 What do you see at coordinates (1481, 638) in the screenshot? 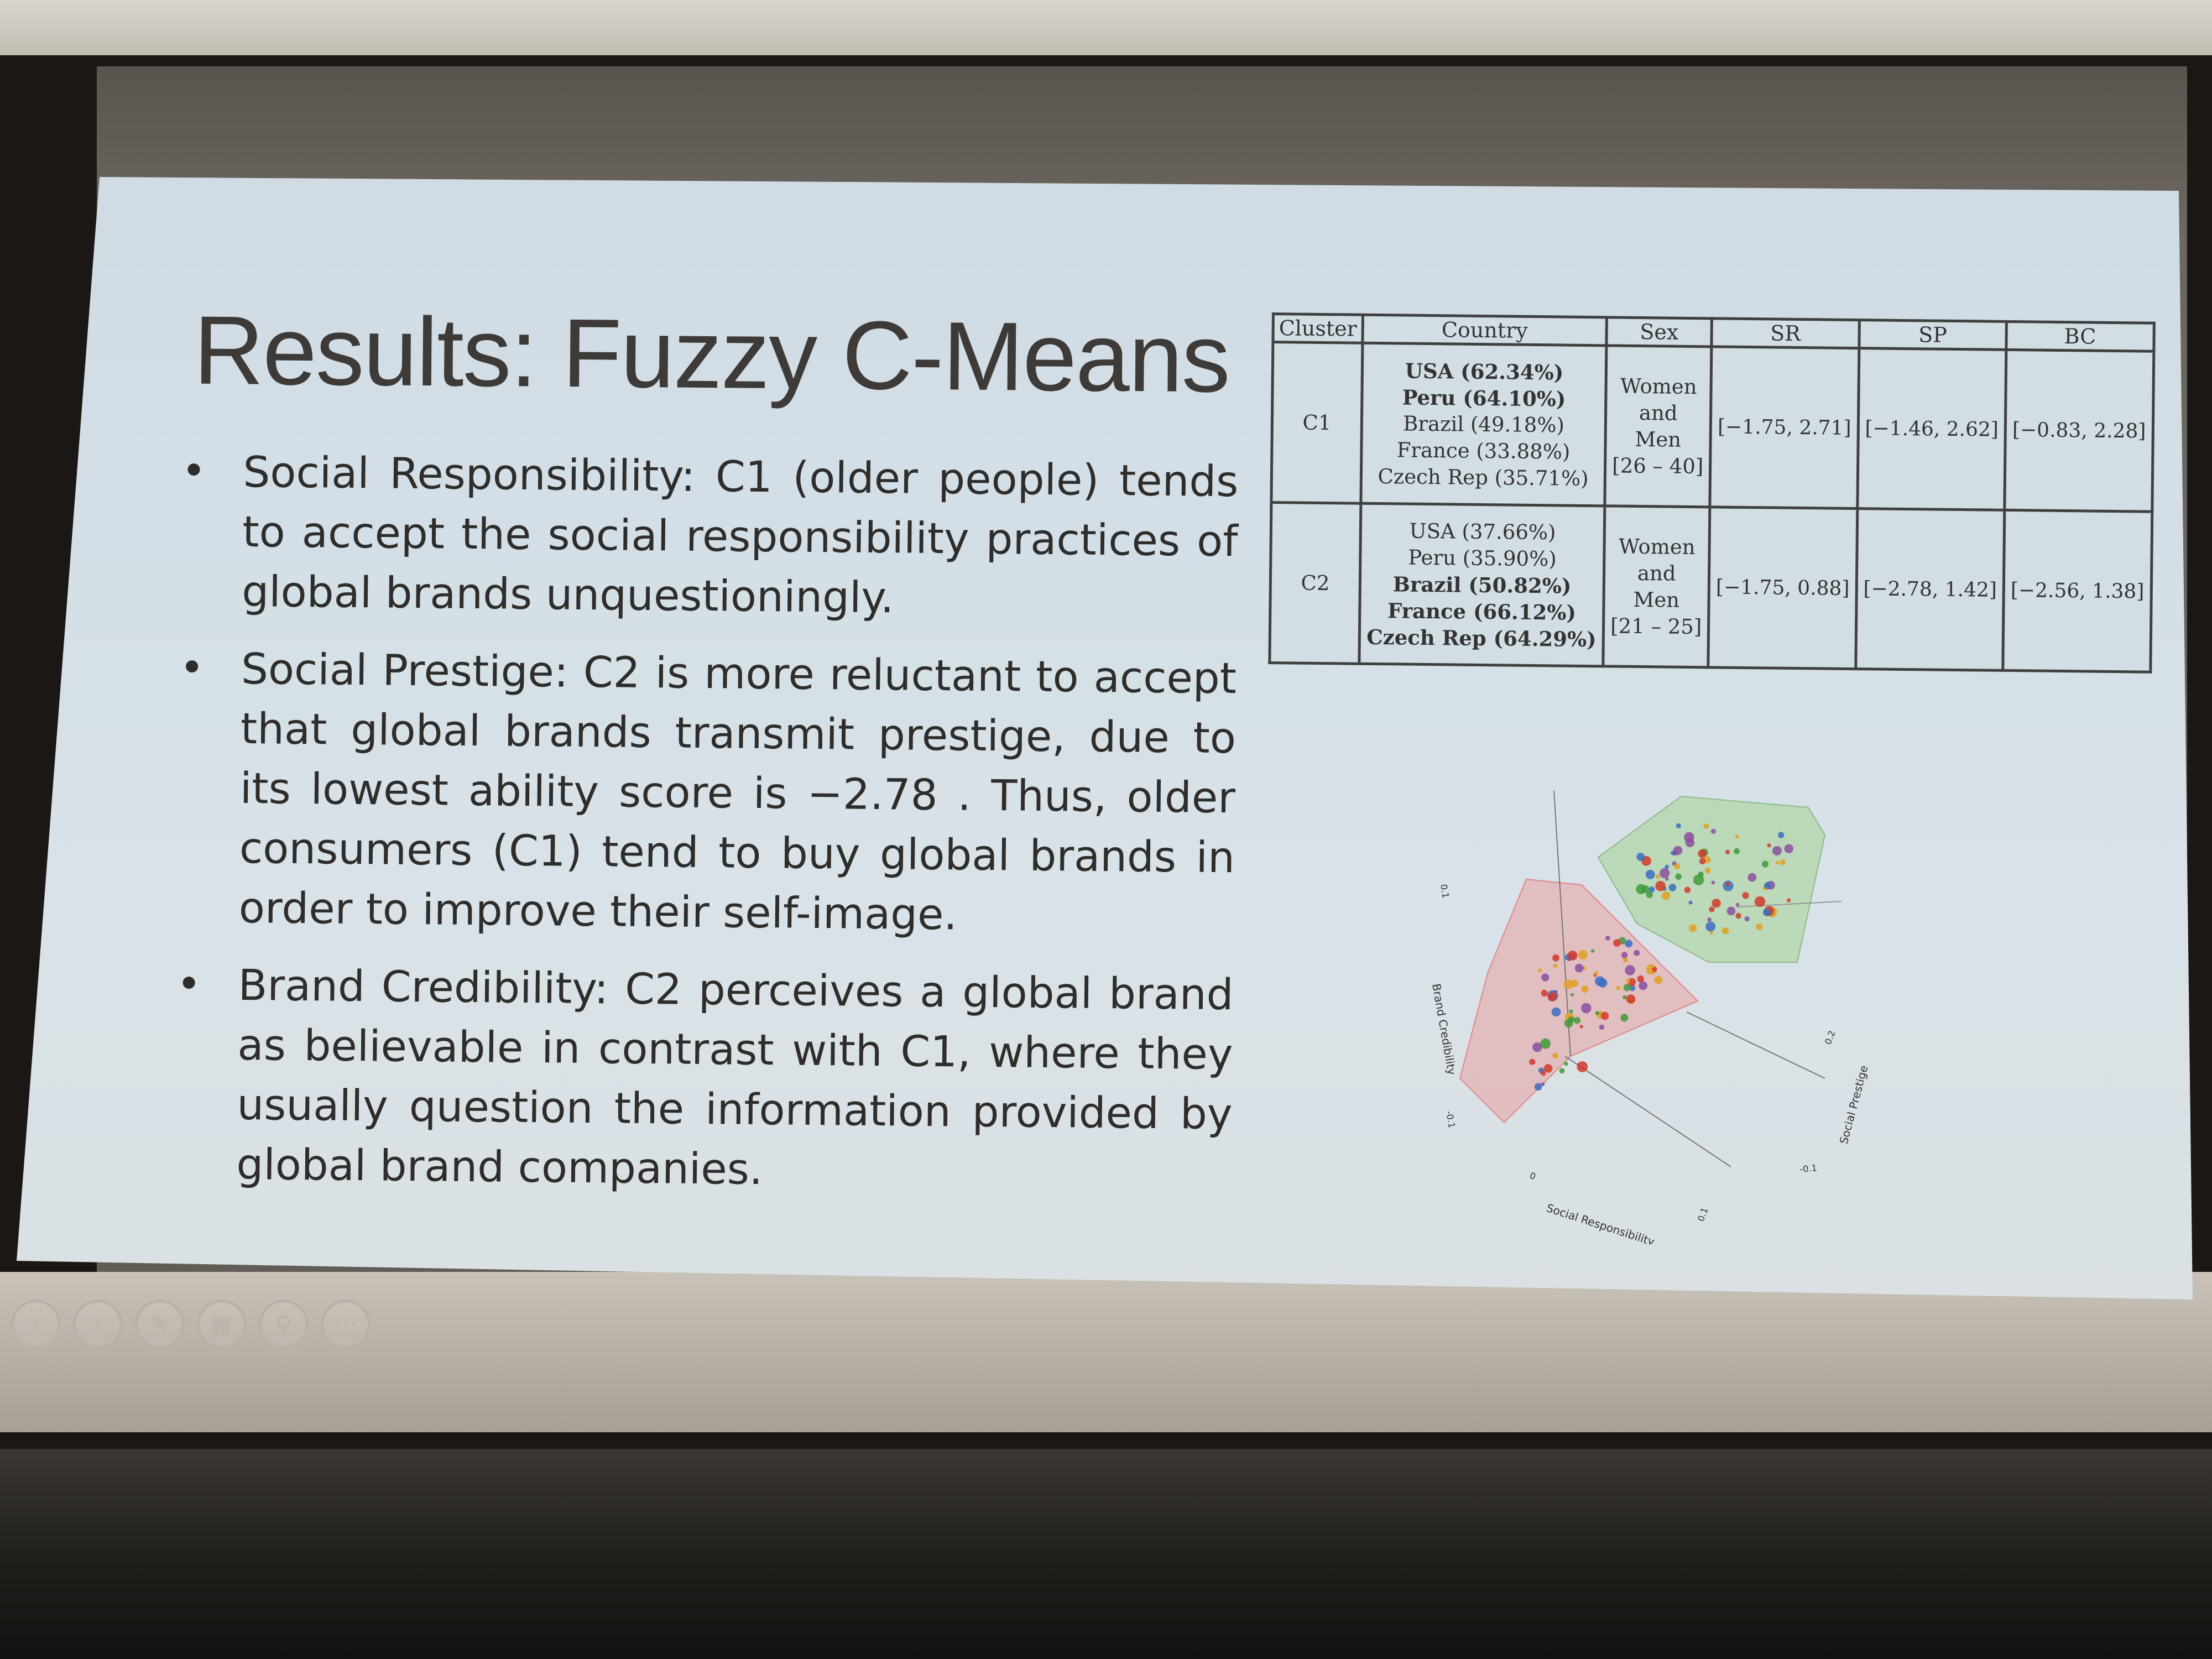
I see `country-line: Czech Rep (64.29%)` at bounding box center [1481, 638].